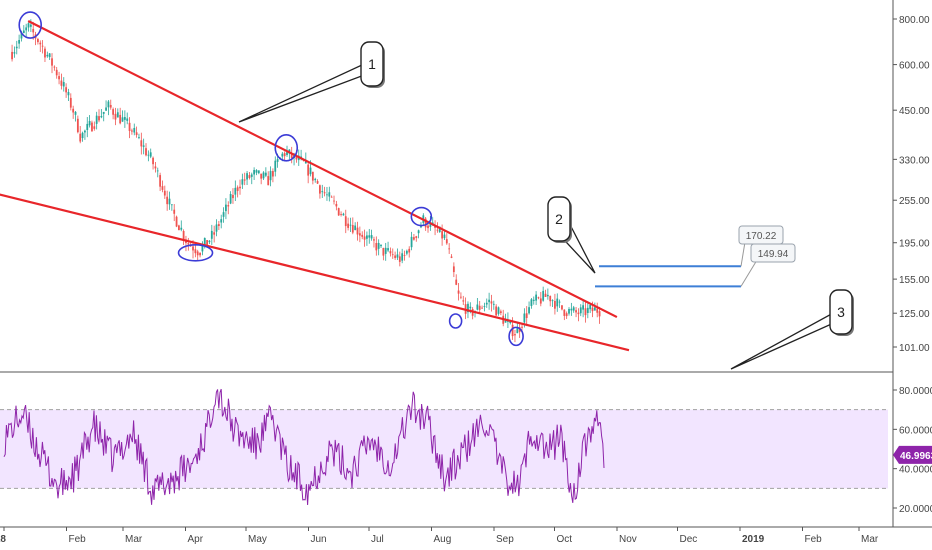  I want to click on price-tick-label: 101.00, so click(914, 348).